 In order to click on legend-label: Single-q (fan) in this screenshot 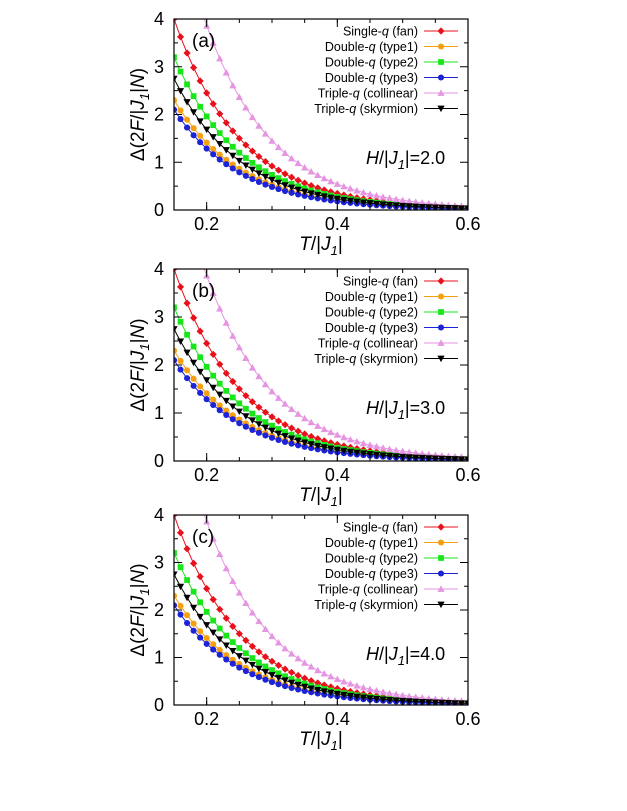, I will do `click(380, 282)`.